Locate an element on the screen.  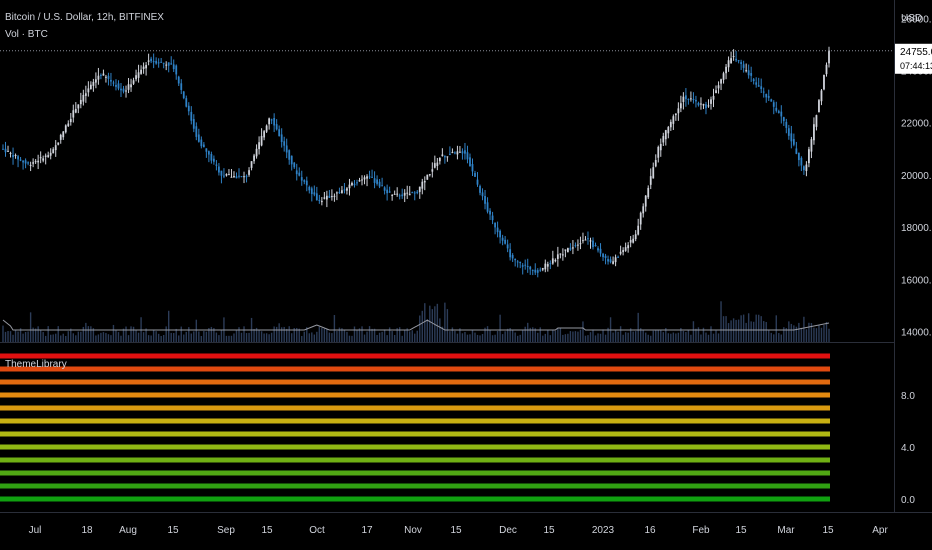
price-tick-label: 22000.0 is located at coordinates (916, 124).